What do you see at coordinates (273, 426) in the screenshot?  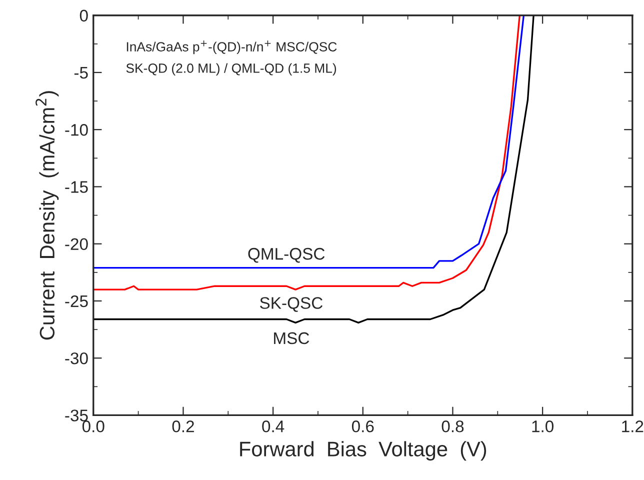 I see `x-tick-label: 0.4` at bounding box center [273, 426].